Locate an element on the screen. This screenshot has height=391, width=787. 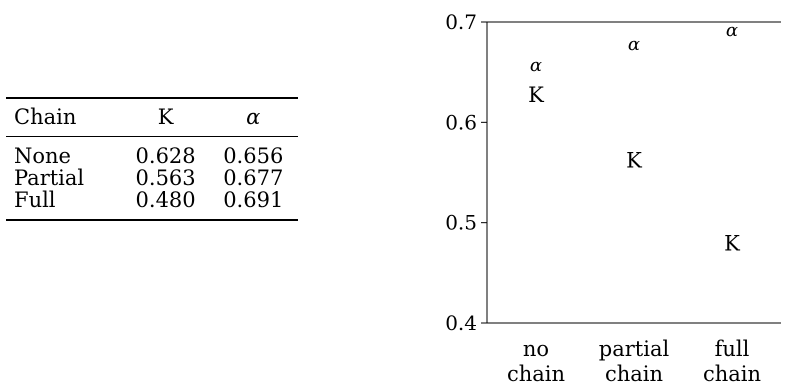
cell-k: 0.628 is located at coordinates (165, 156).